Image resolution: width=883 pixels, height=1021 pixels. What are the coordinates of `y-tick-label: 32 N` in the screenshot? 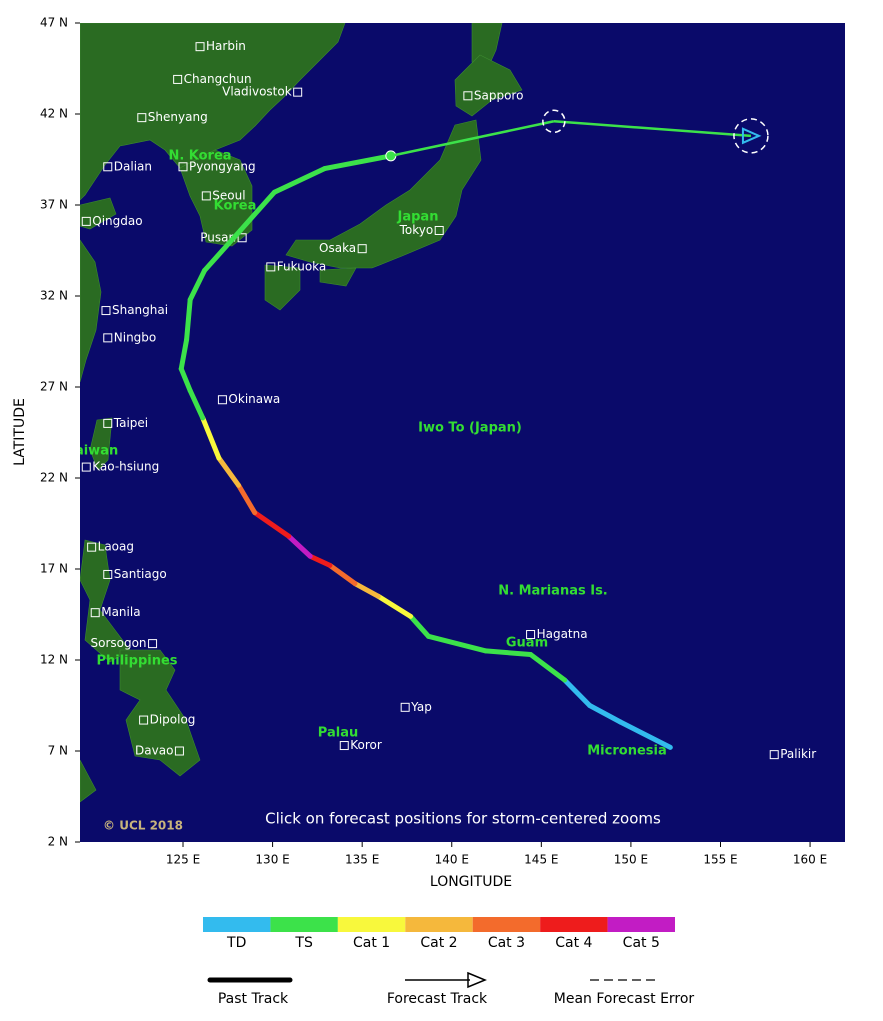 It's located at (54, 296).